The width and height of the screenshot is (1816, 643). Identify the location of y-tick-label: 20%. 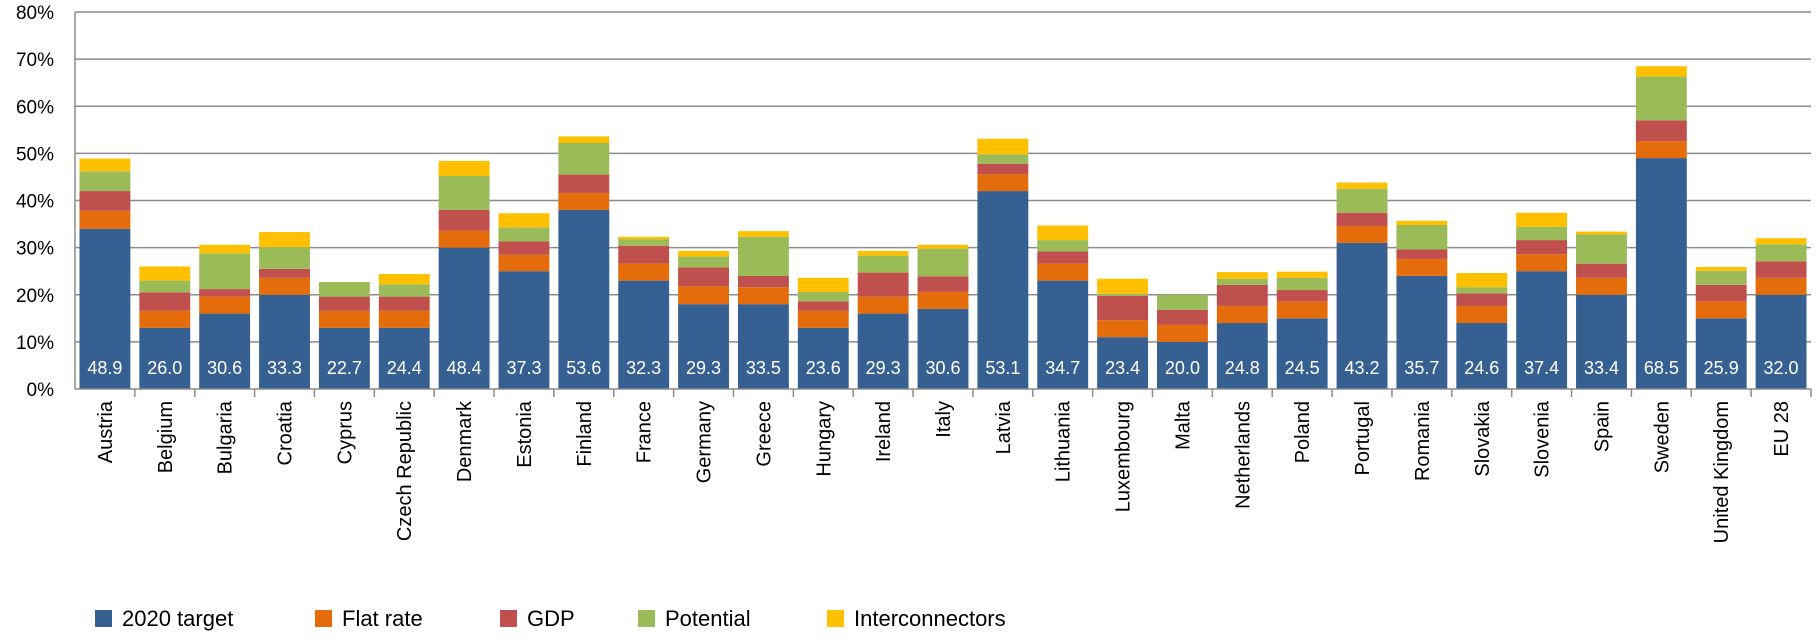
(35, 296).